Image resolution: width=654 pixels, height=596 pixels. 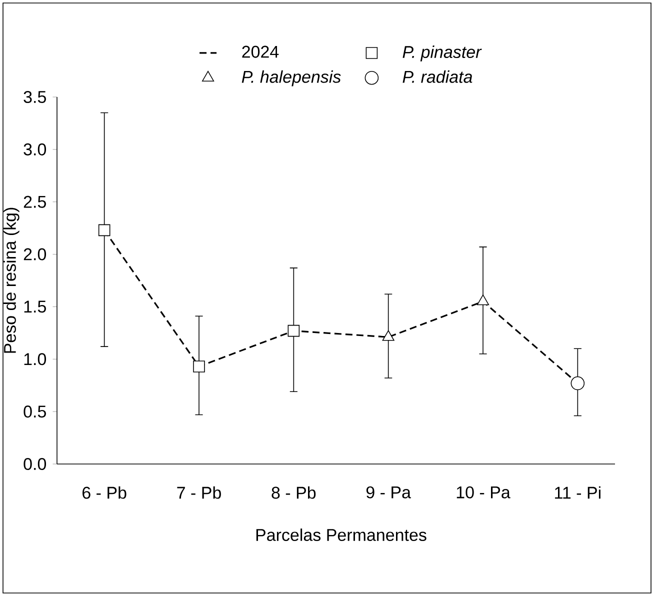 I want to click on y-tick-label: 1.0, so click(x=35, y=359).